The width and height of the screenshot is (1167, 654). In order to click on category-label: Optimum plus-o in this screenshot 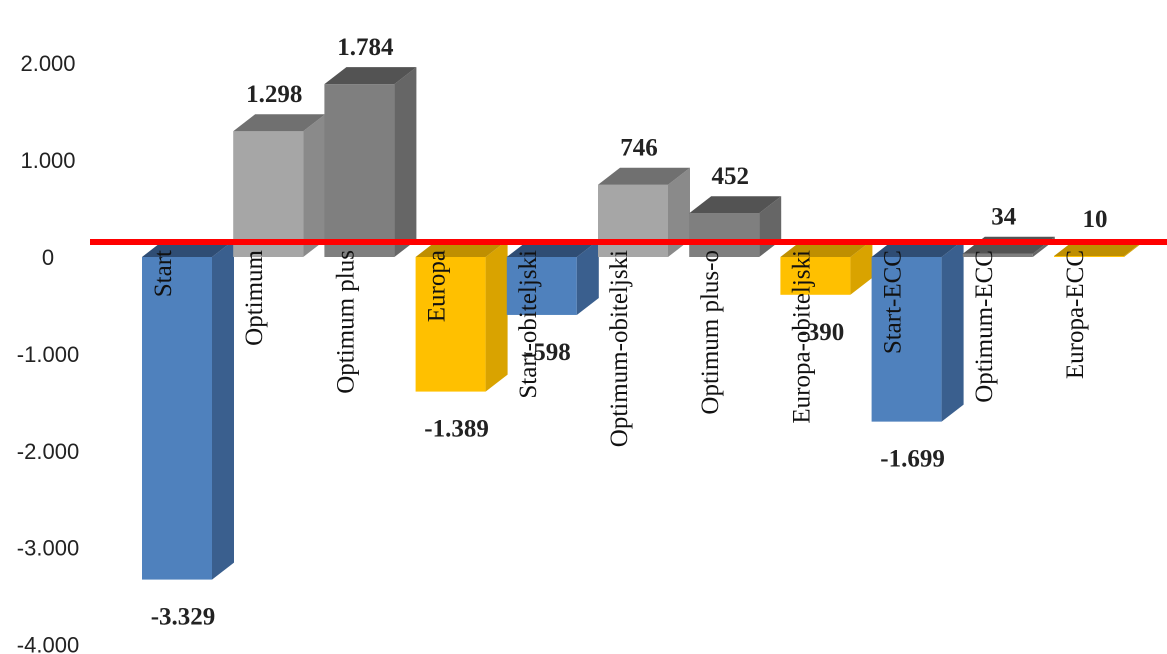, I will do `click(710, 332)`.